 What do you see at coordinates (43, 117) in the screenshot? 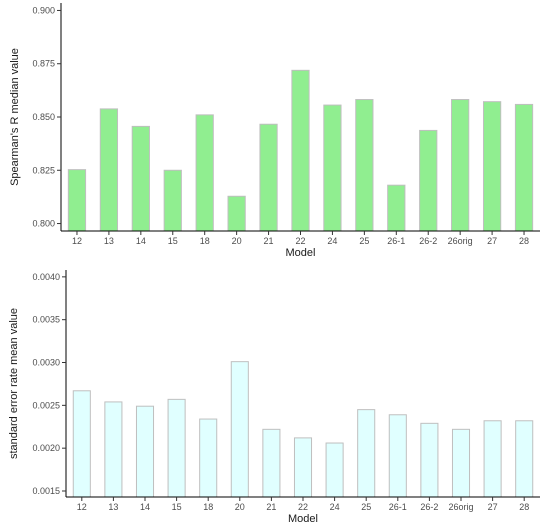
I see `y-tick-label: 0.850` at bounding box center [43, 117].